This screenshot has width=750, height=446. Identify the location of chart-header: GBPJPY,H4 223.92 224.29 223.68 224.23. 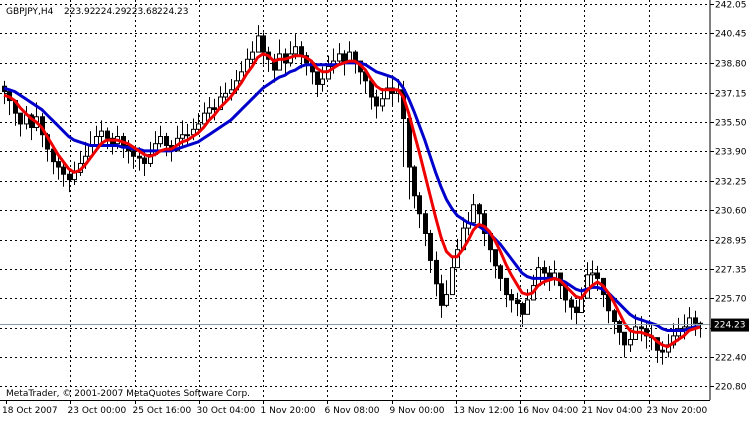
(97, 12).